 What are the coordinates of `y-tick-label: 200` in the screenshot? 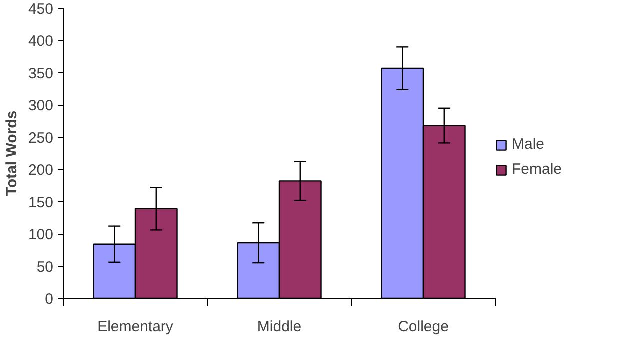 It's located at (41, 171).